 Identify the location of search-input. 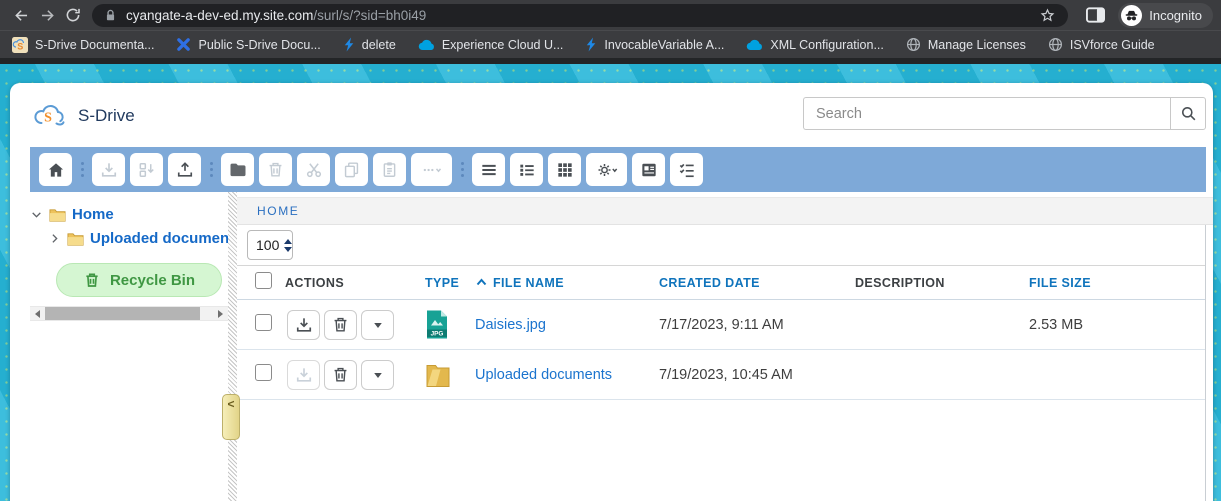
(986, 113).